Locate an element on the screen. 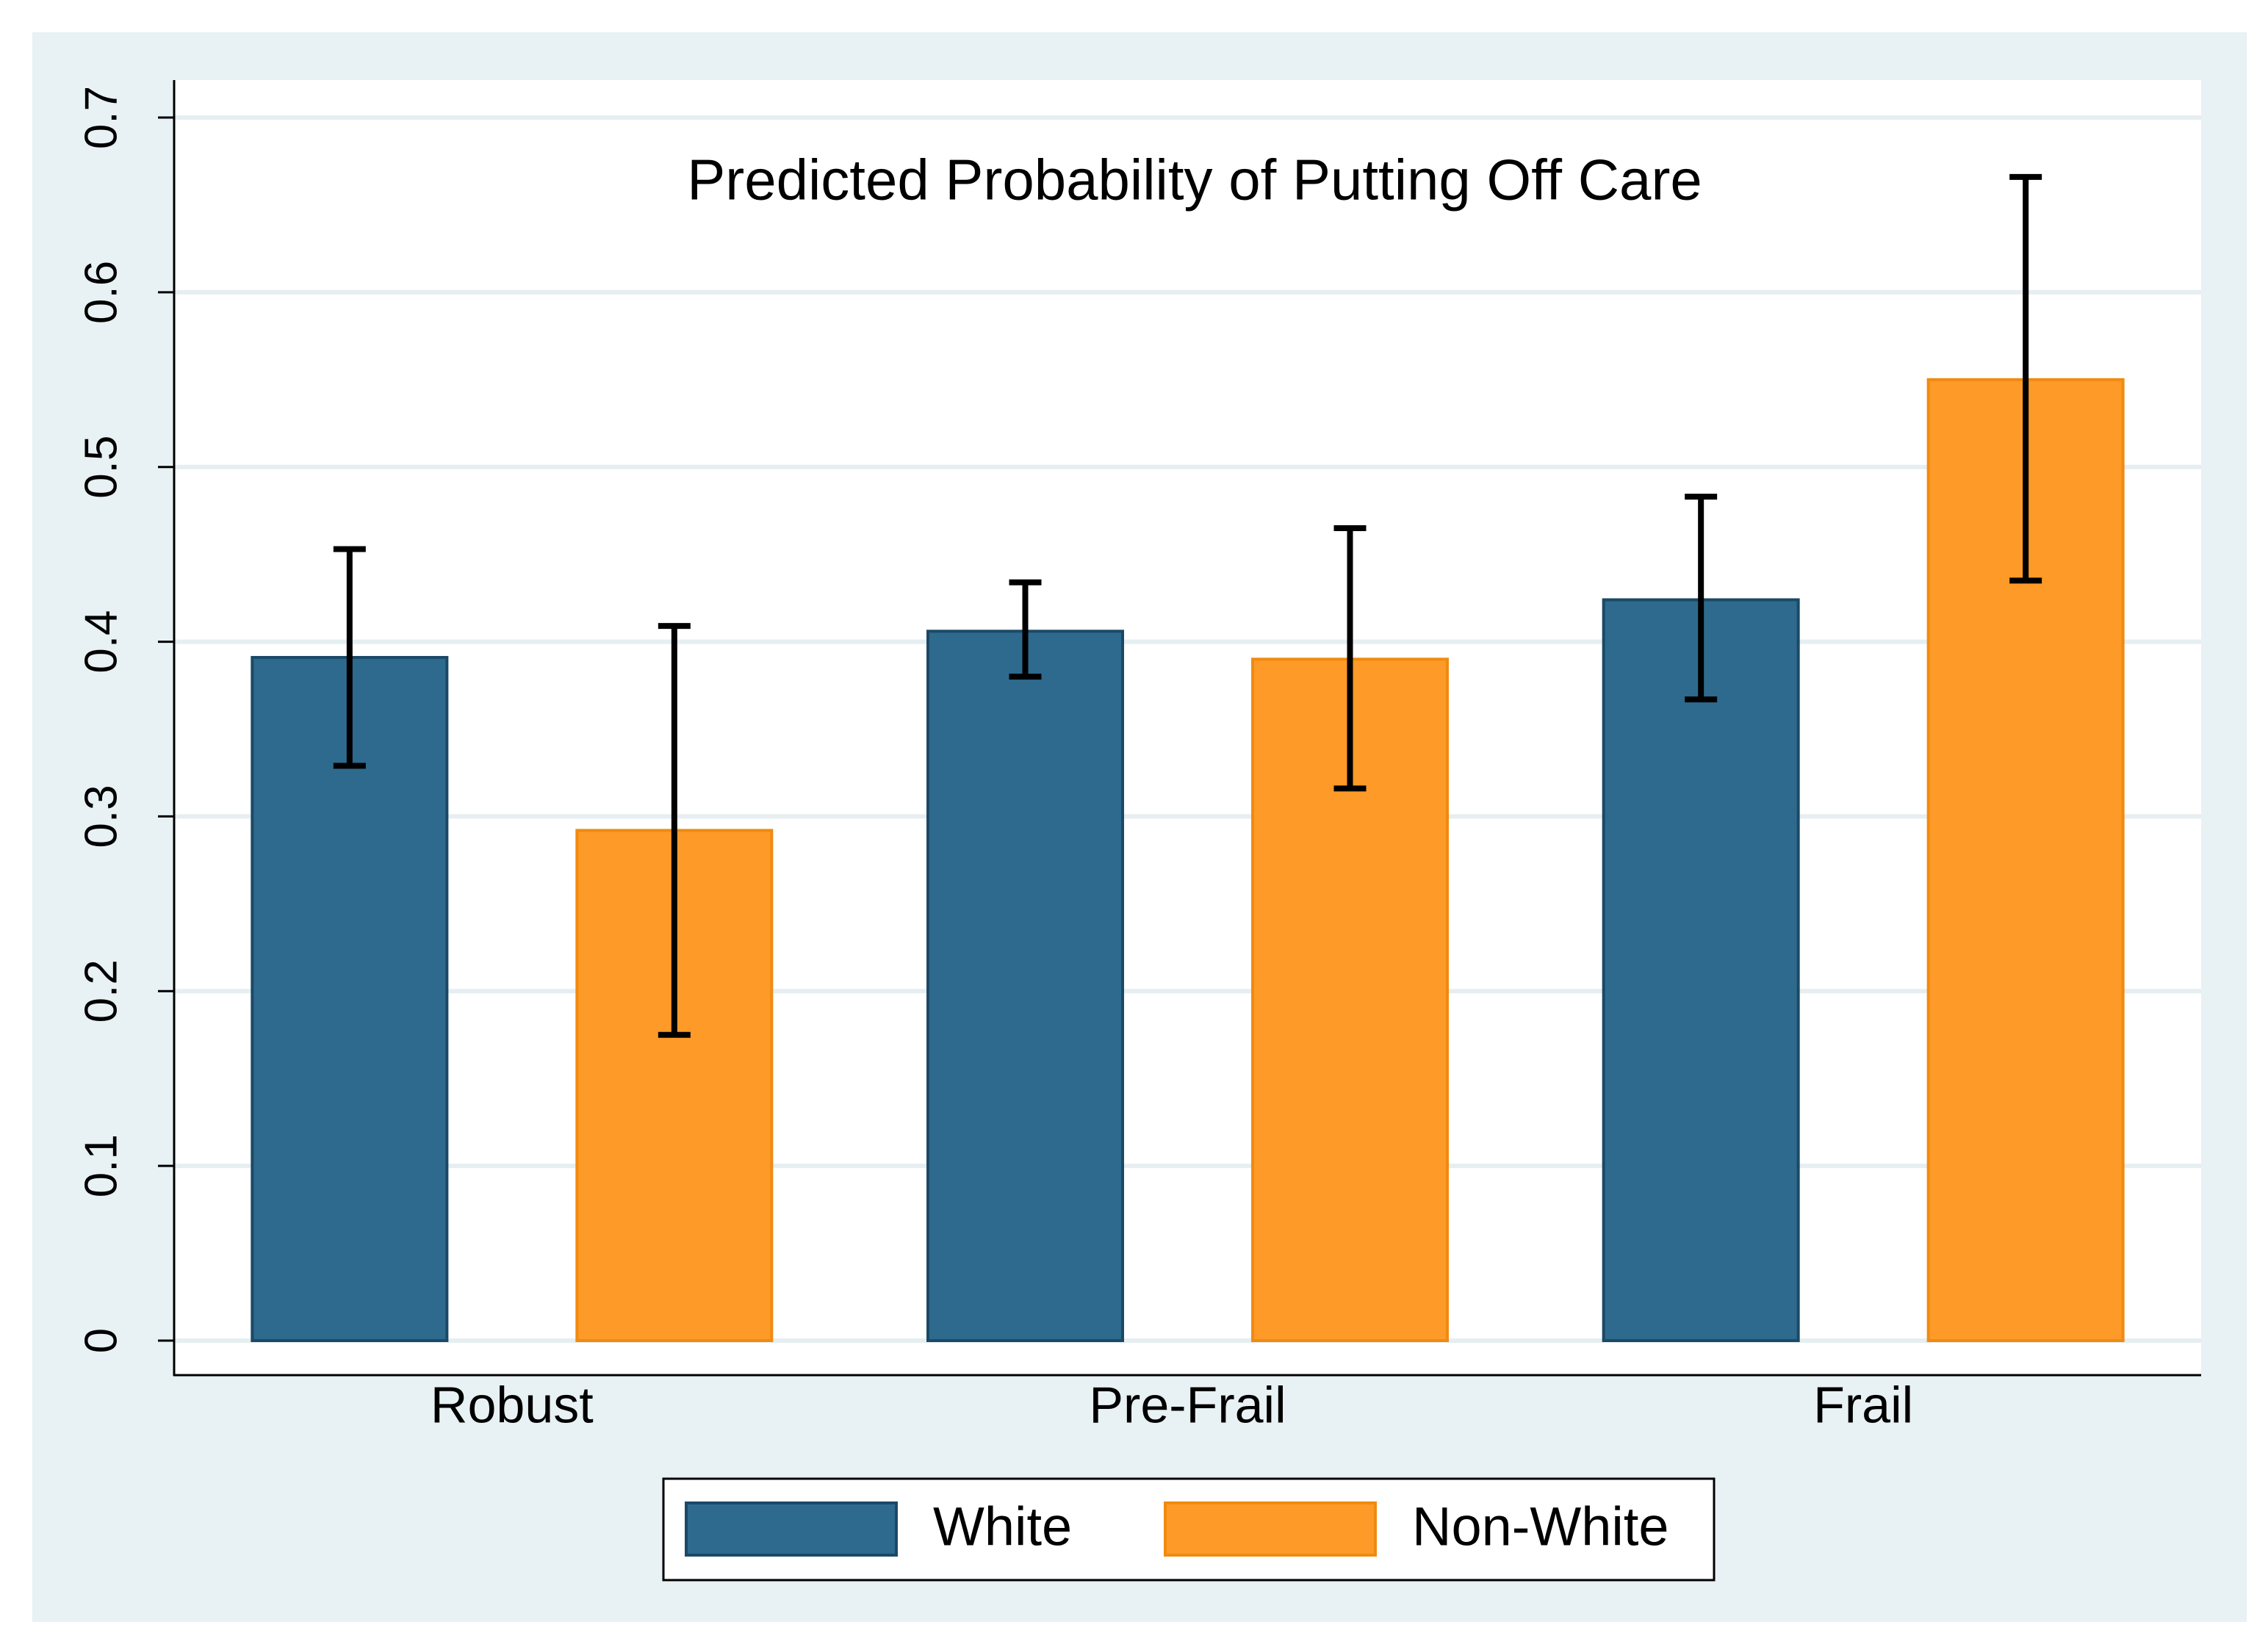  y-tick-label: 0.3 is located at coordinates (101, 817).